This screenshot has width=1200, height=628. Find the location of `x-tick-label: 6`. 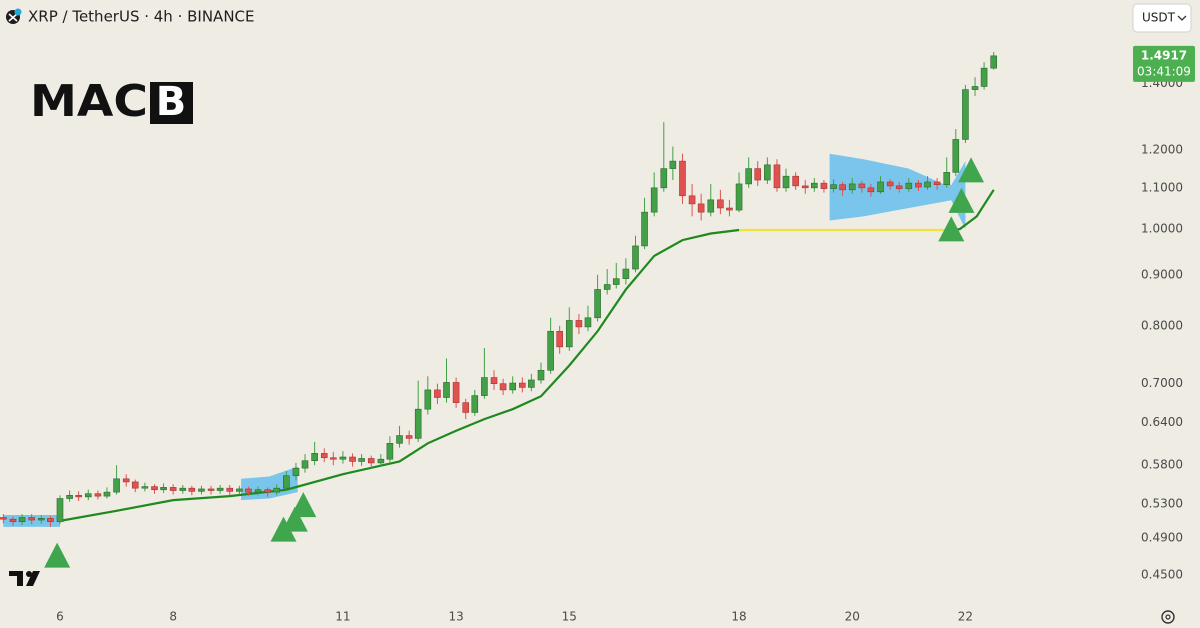

x-tick-label: 6 is located at coordinates (60, 617).